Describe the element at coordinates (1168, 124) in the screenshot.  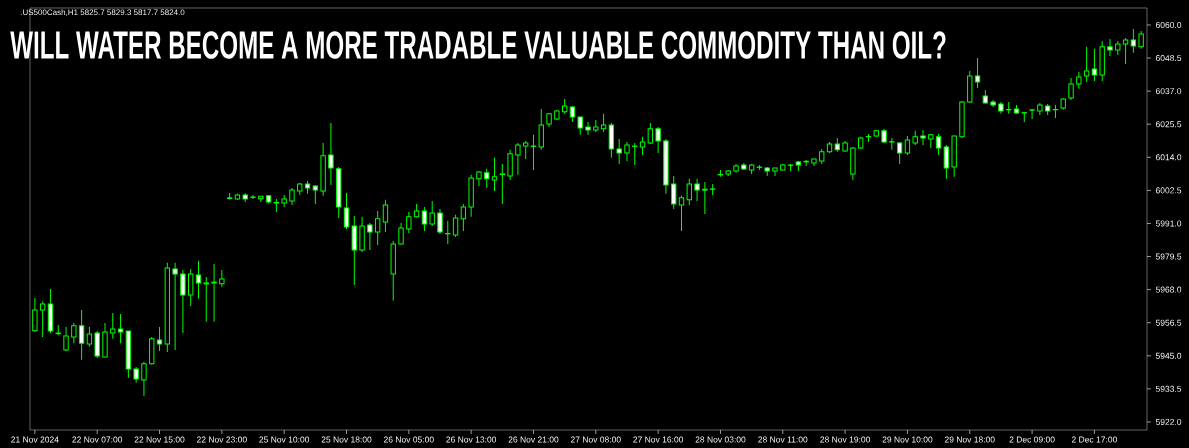
I see `y-tick-label: 6025.5` at that location.